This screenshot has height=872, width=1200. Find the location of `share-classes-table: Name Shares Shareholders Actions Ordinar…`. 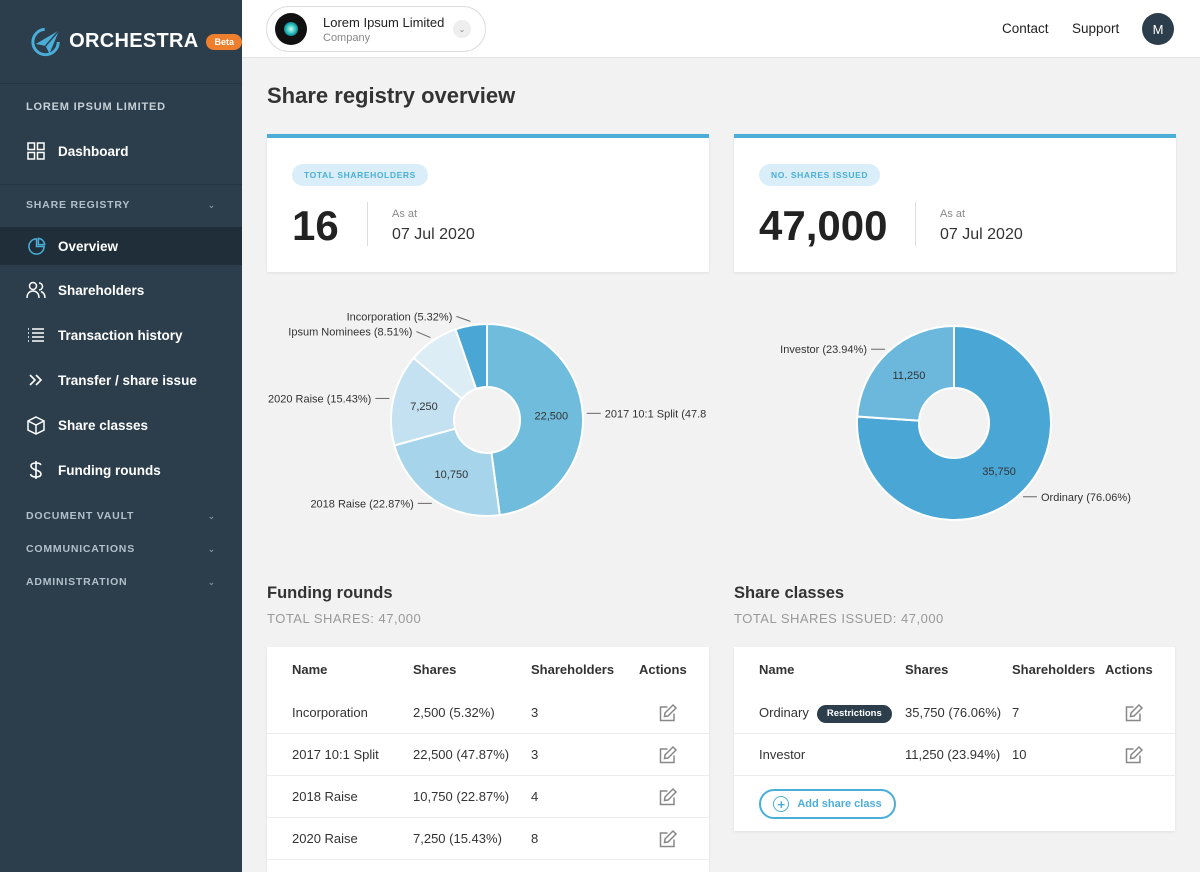

share-classes-table: Name Shares Shareholders Actions Ordinar… is located at coordinates (954, 739).